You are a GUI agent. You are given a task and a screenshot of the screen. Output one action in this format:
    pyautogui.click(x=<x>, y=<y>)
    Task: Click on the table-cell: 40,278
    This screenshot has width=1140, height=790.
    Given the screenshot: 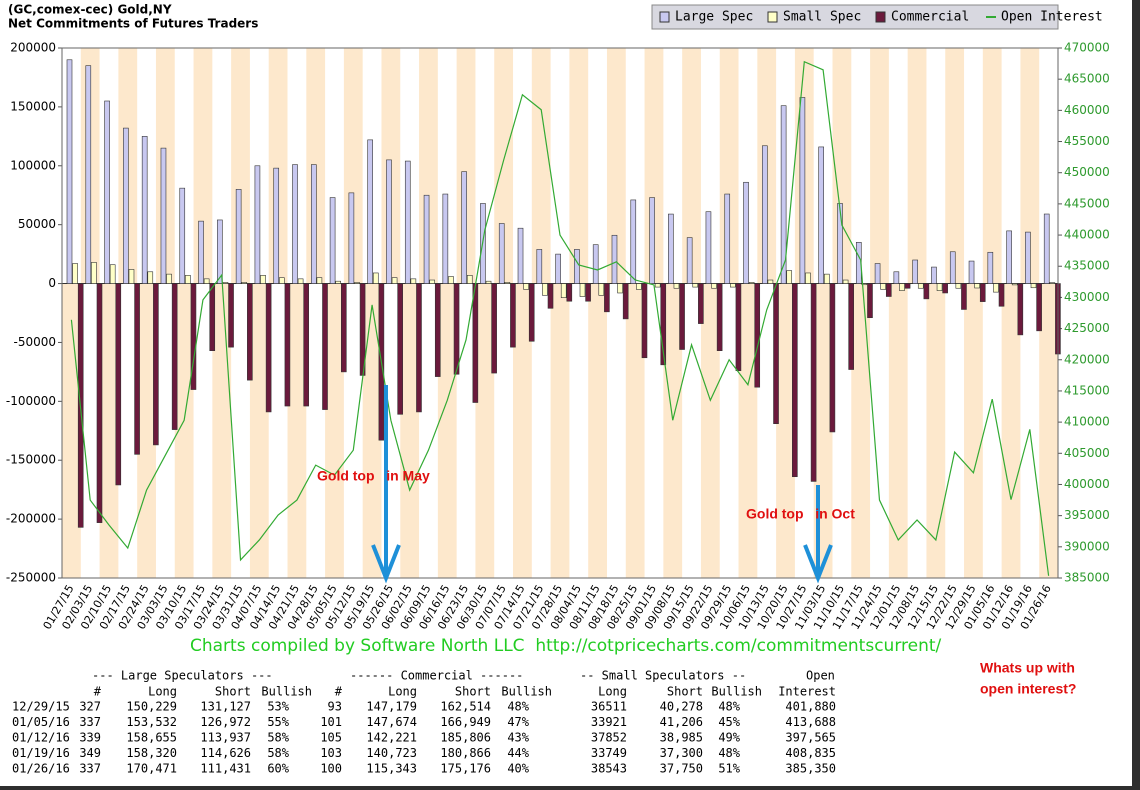 What is the action you would take?
    pyautogui.click(x=681, y=707)
    